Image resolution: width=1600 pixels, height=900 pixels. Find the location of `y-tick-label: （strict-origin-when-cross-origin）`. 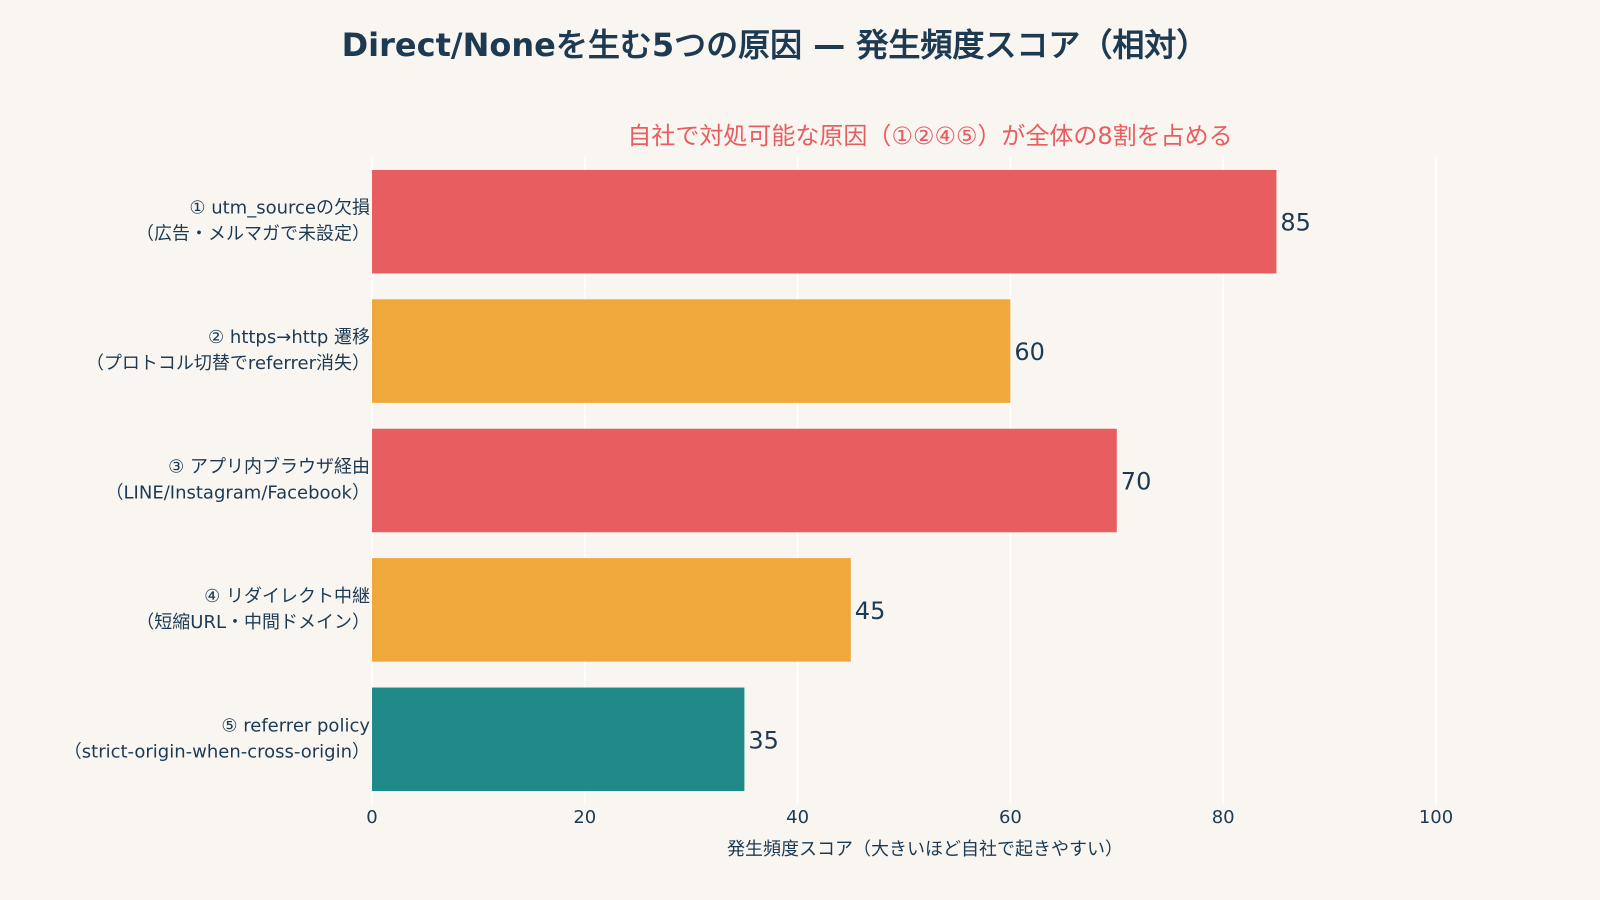

y-tick-label: （strict-origin-when-cross-origin） is located at coordinates (217, 751).